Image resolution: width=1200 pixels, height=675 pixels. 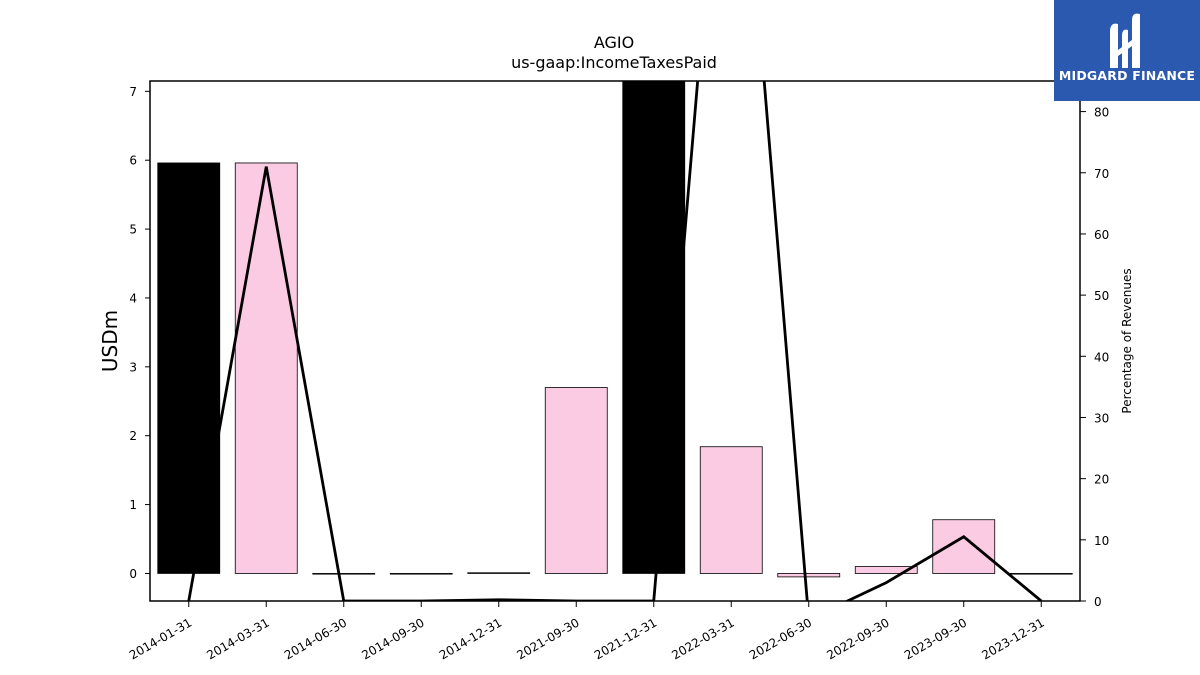 I want to click on x-tick-label-2014-03-31: 2014-03-31, so click(x=237, y=638).